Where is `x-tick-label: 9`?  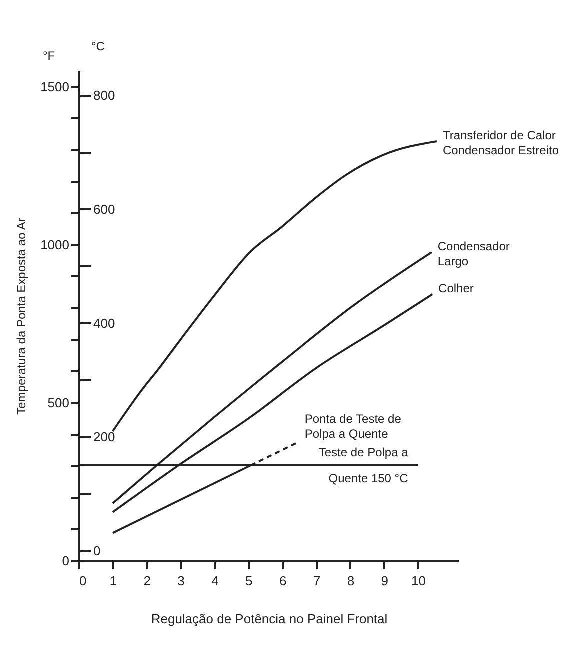
x-tick-label: 9 is located at coordinates (384, 581).